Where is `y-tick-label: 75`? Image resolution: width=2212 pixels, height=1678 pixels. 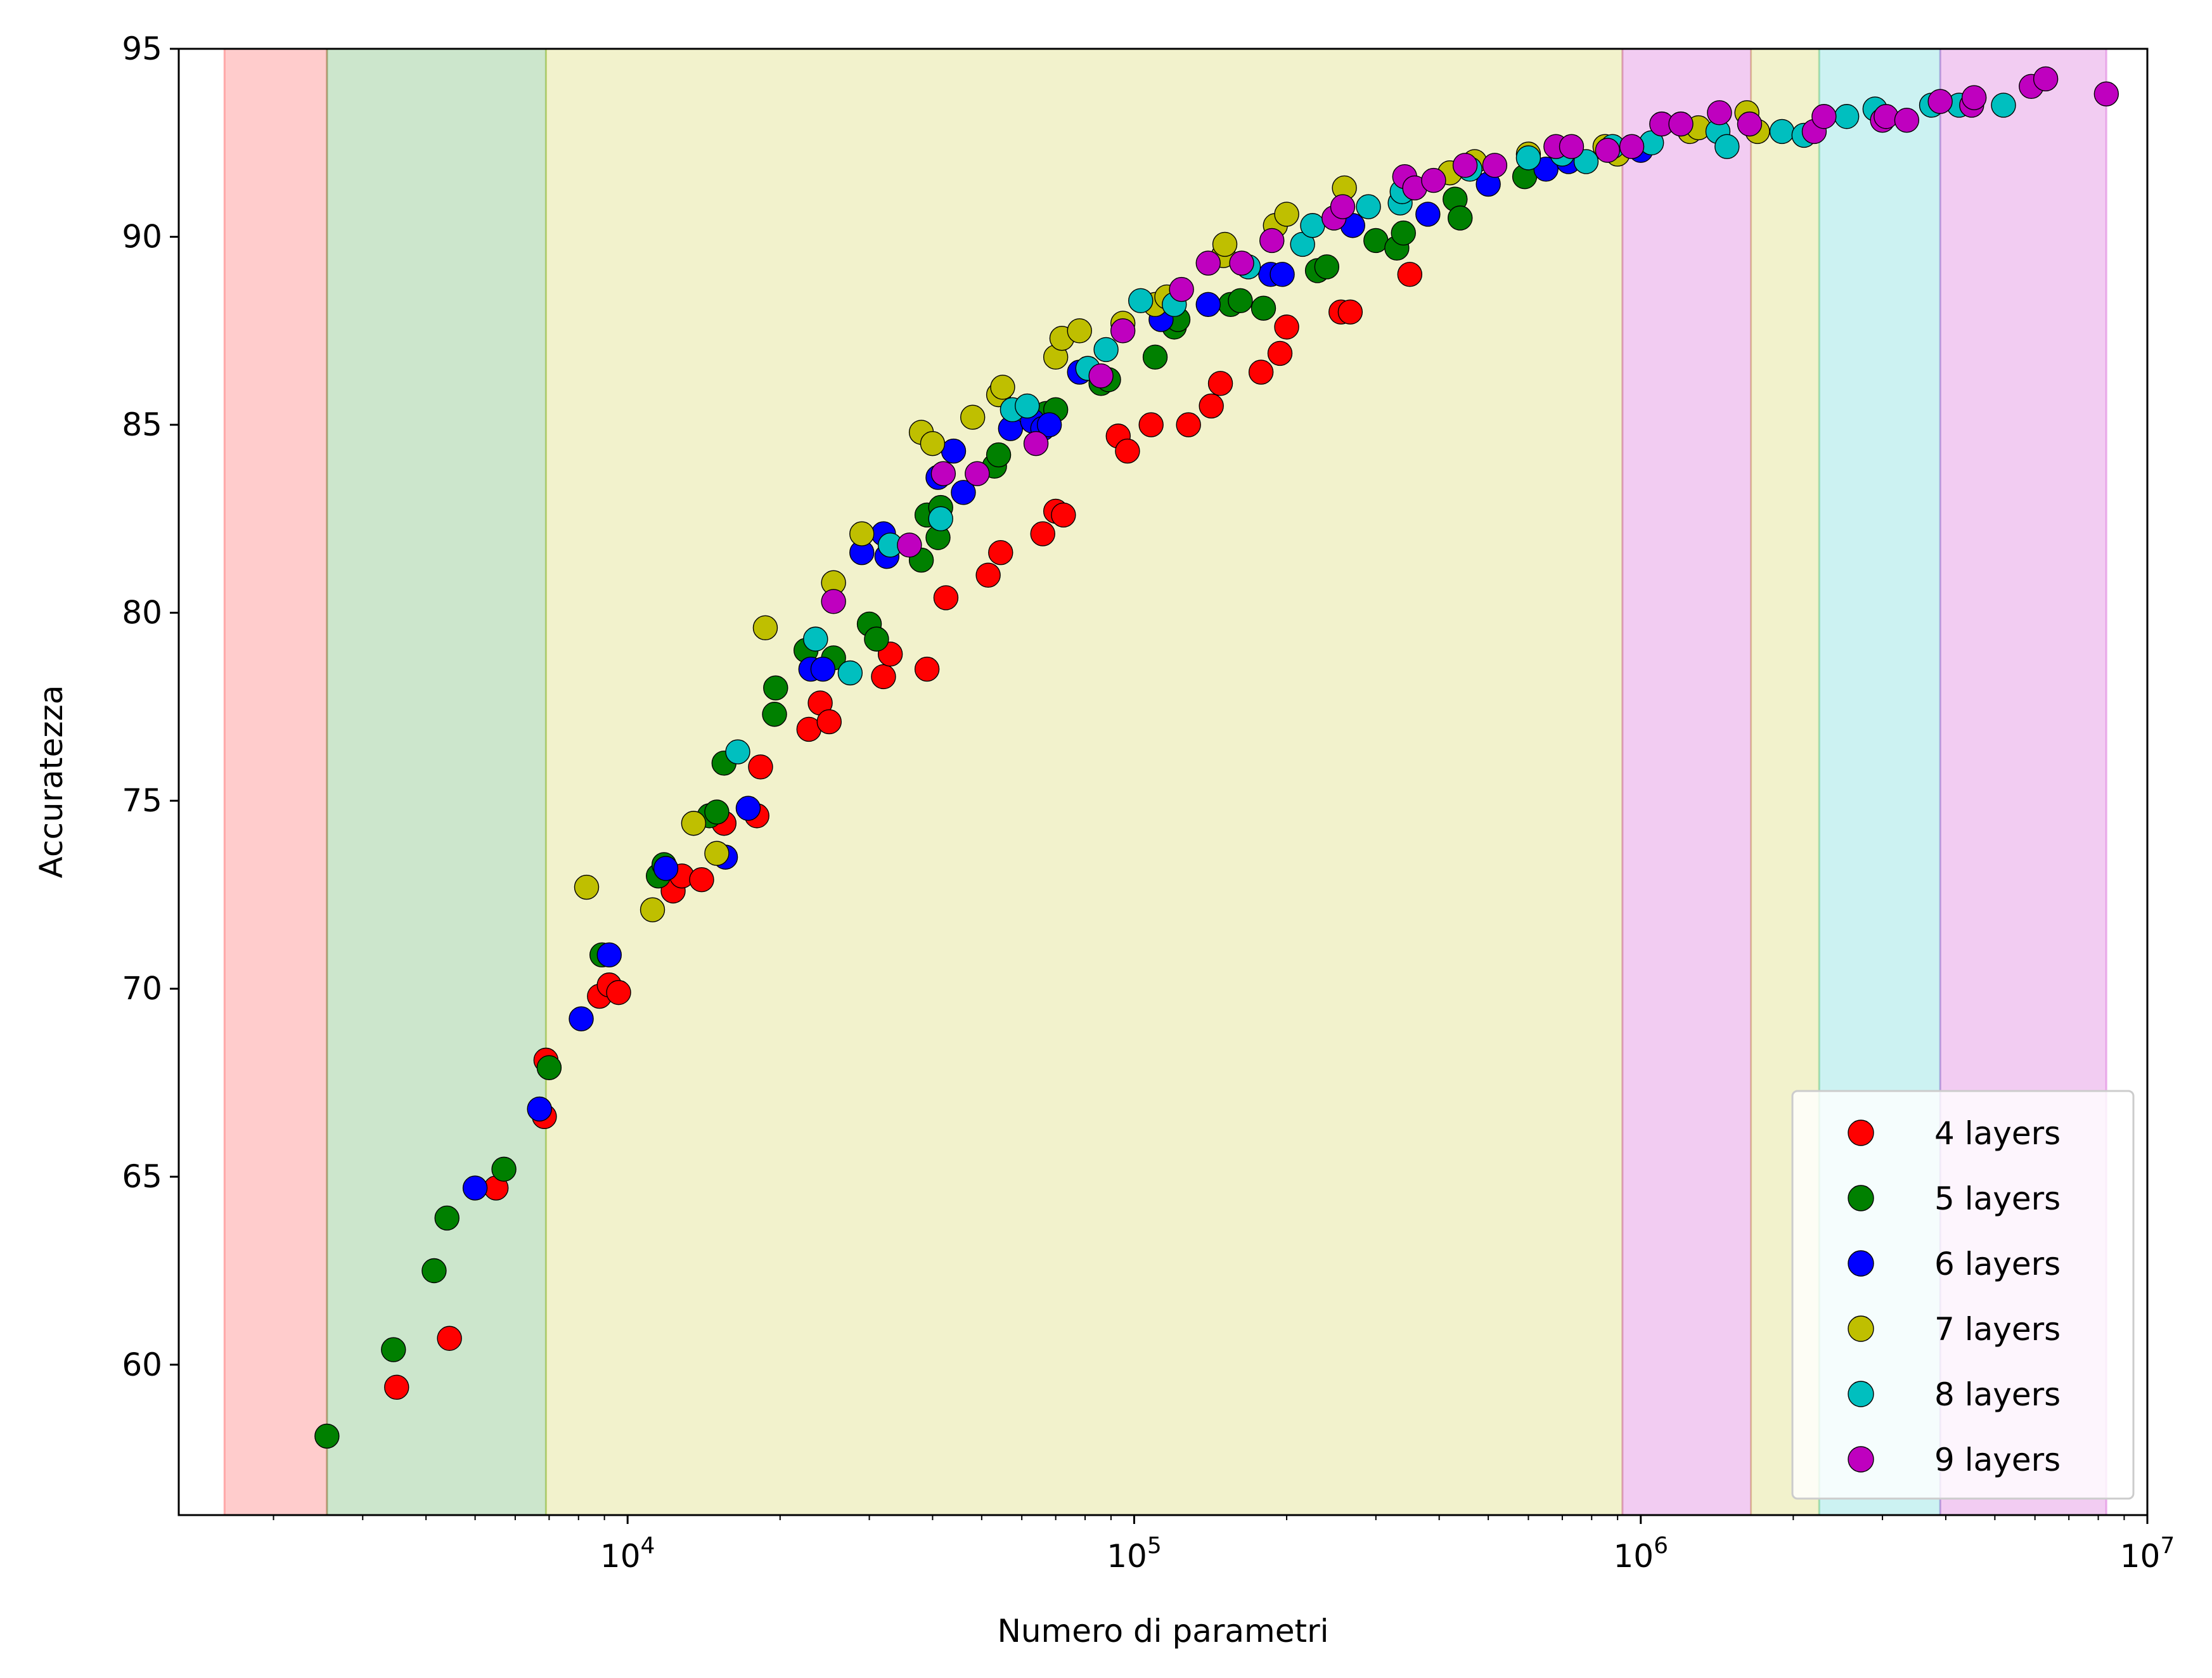
y-tick-label: 75 is located at coordinates (142, 800).